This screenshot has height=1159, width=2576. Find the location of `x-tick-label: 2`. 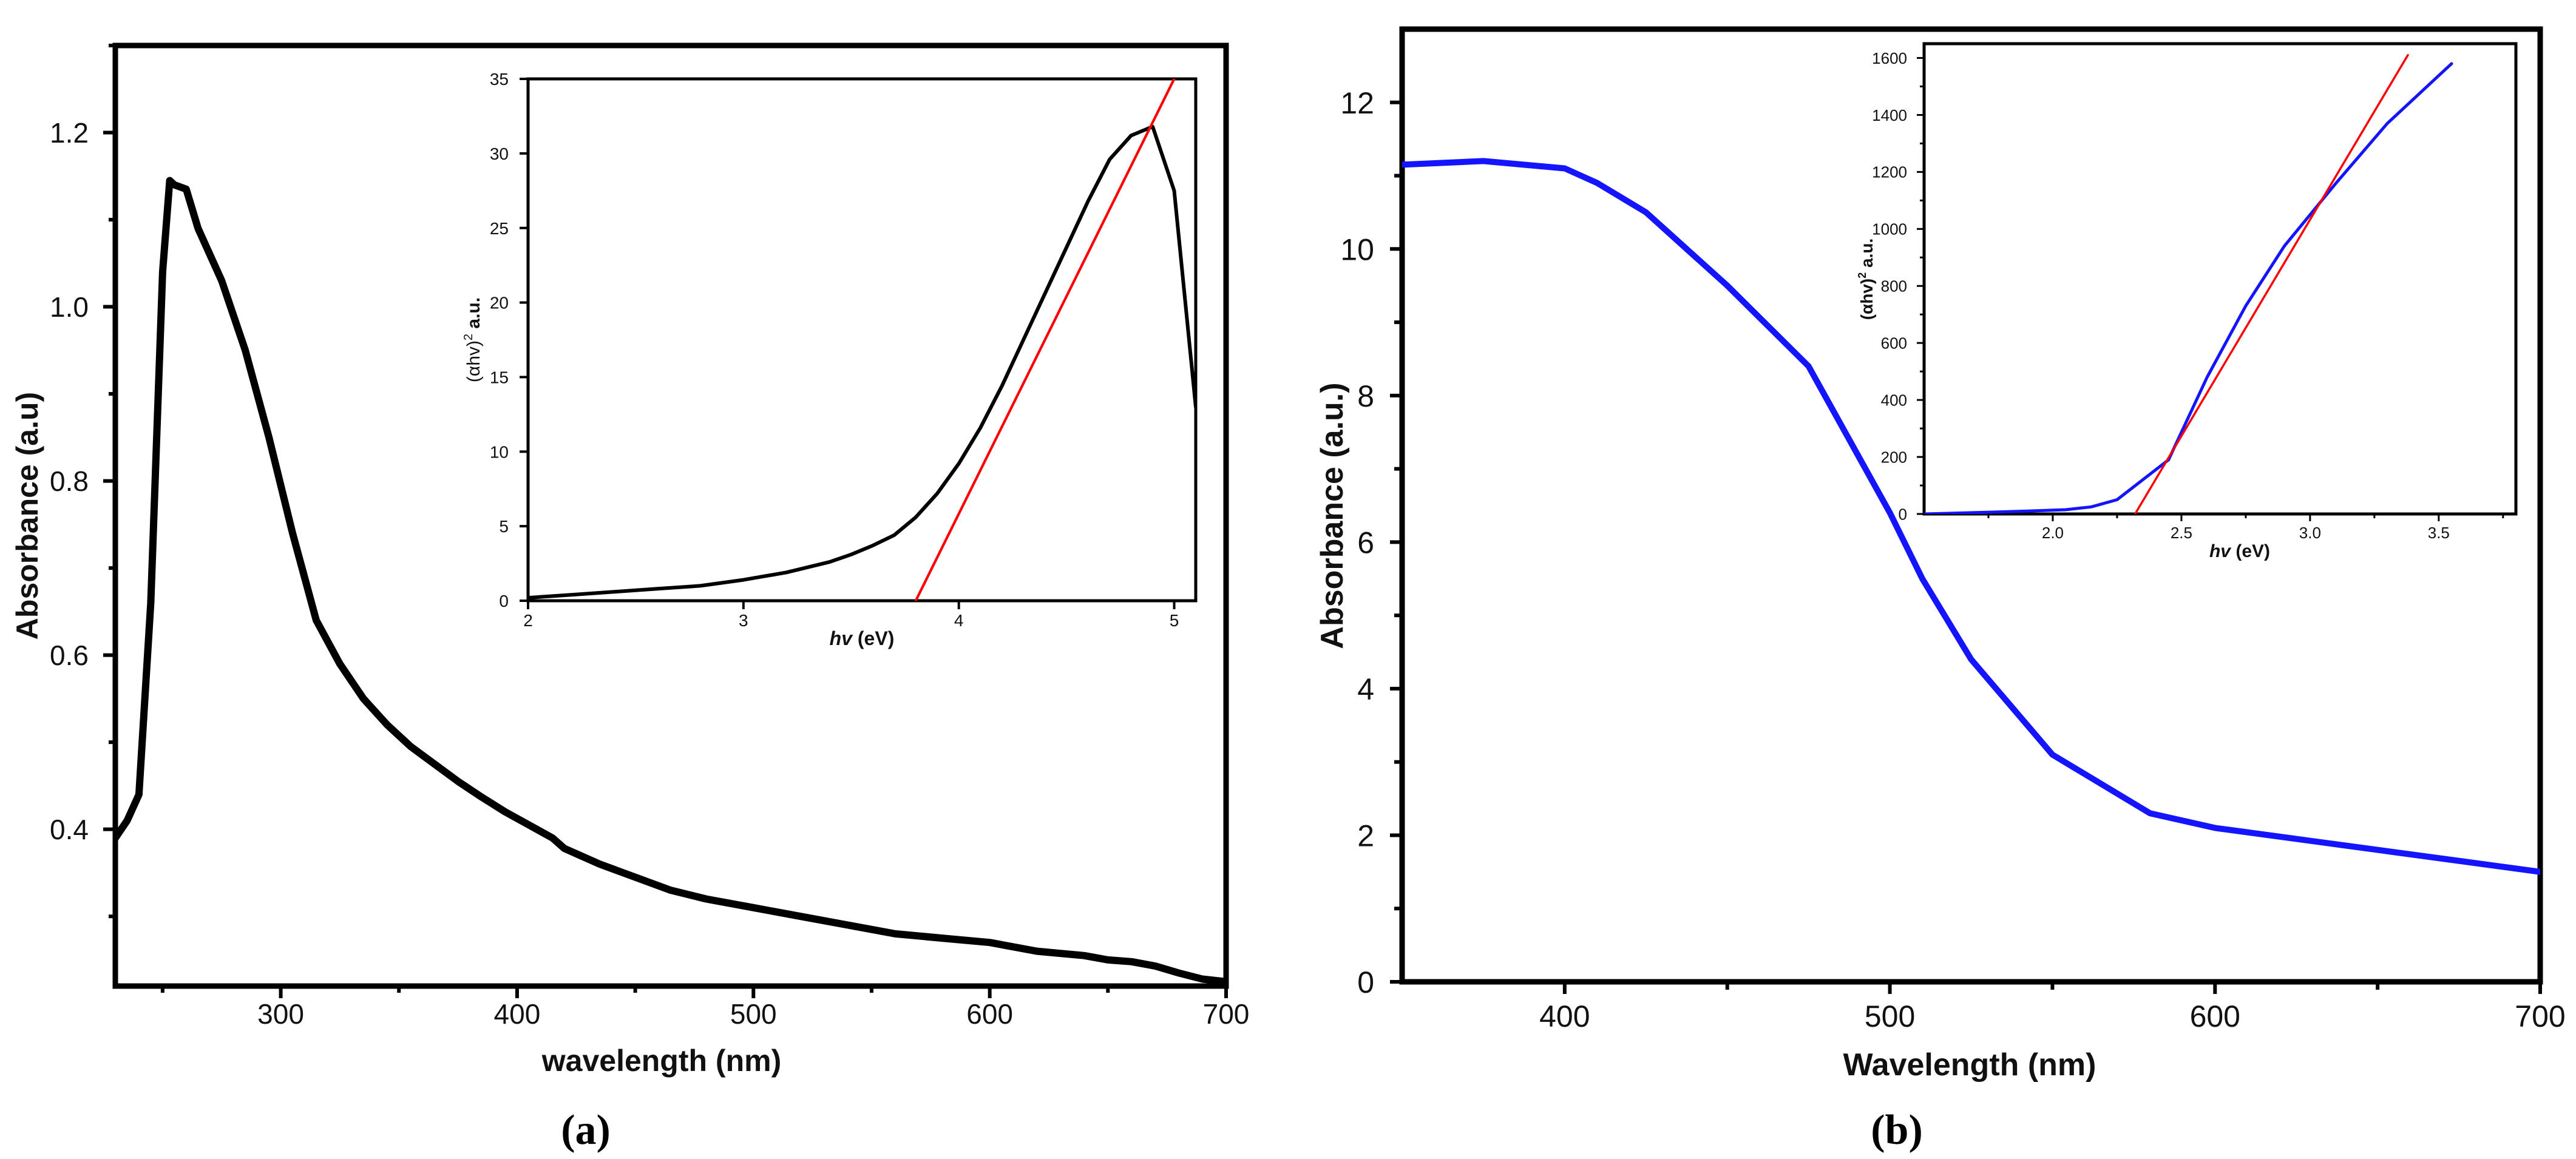

x-tick-label: 2 is located at coordinates (528, 620).